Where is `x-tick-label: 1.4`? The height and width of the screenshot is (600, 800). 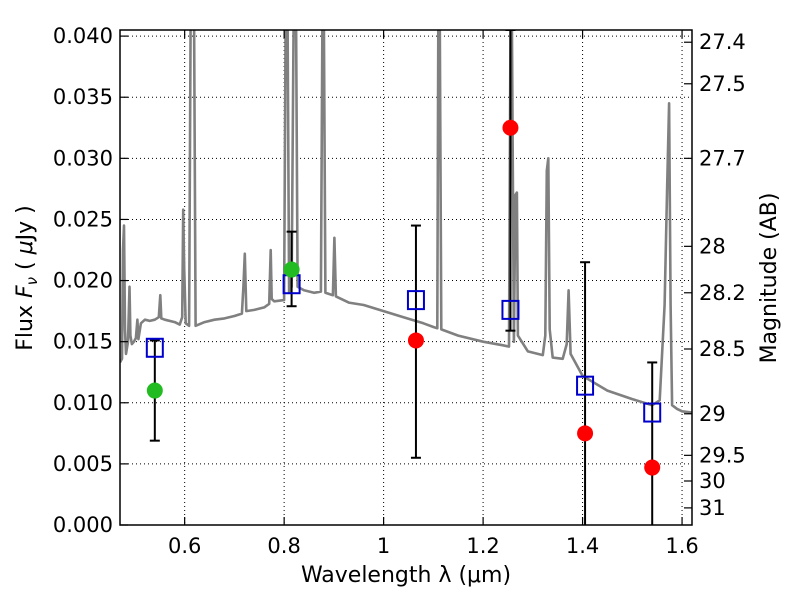
x-tick-label: 1.4 is located at coordinates (582, 546).